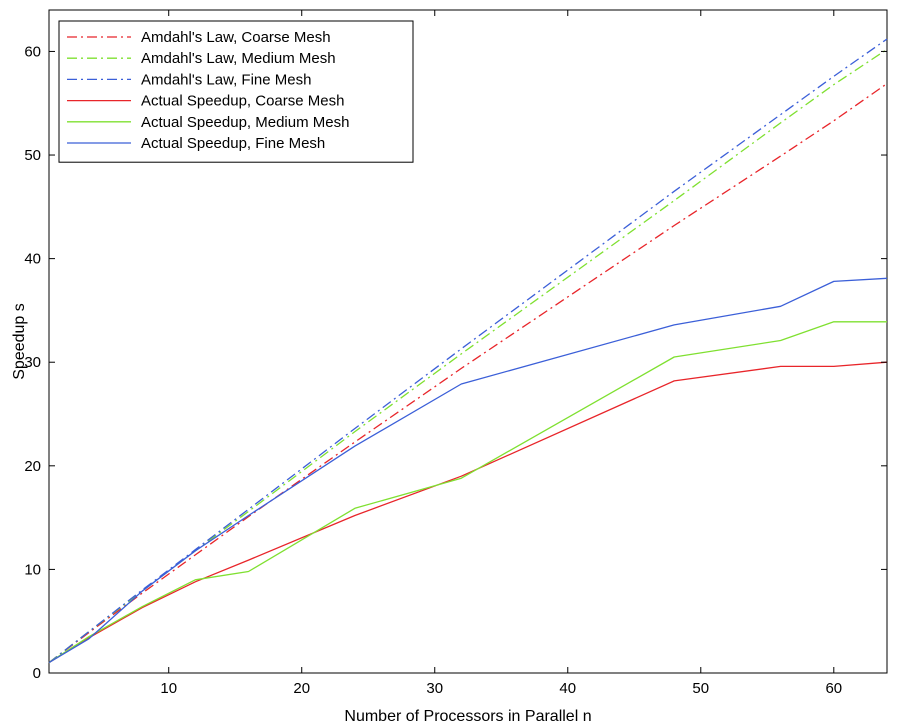  I want to click on legend-entry-label: Actual Speedup, Medium Mesh, so click(245, 122).